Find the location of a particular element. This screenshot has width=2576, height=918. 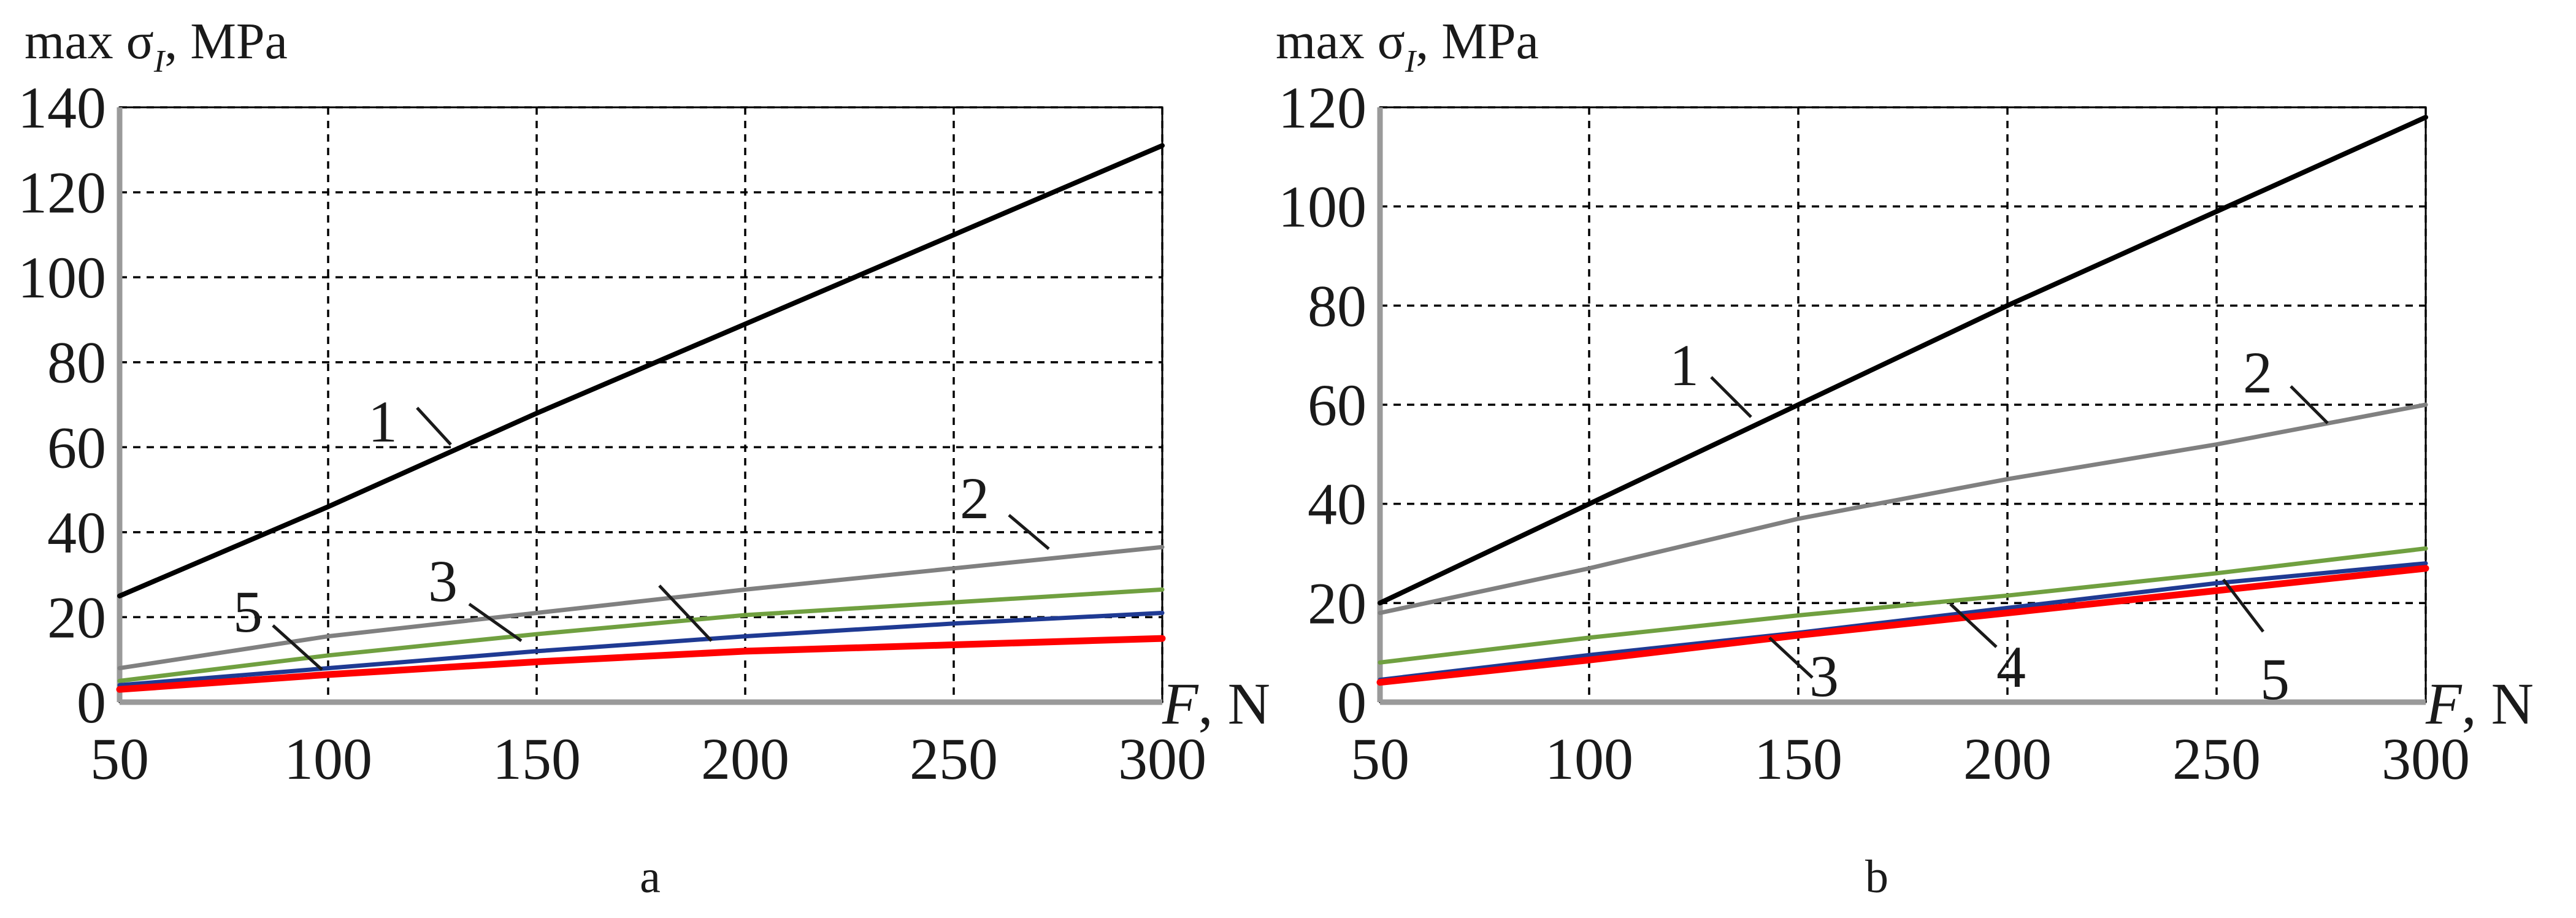

y-axis-label-a: max σI, MPa is located at coordinates (156, 46).